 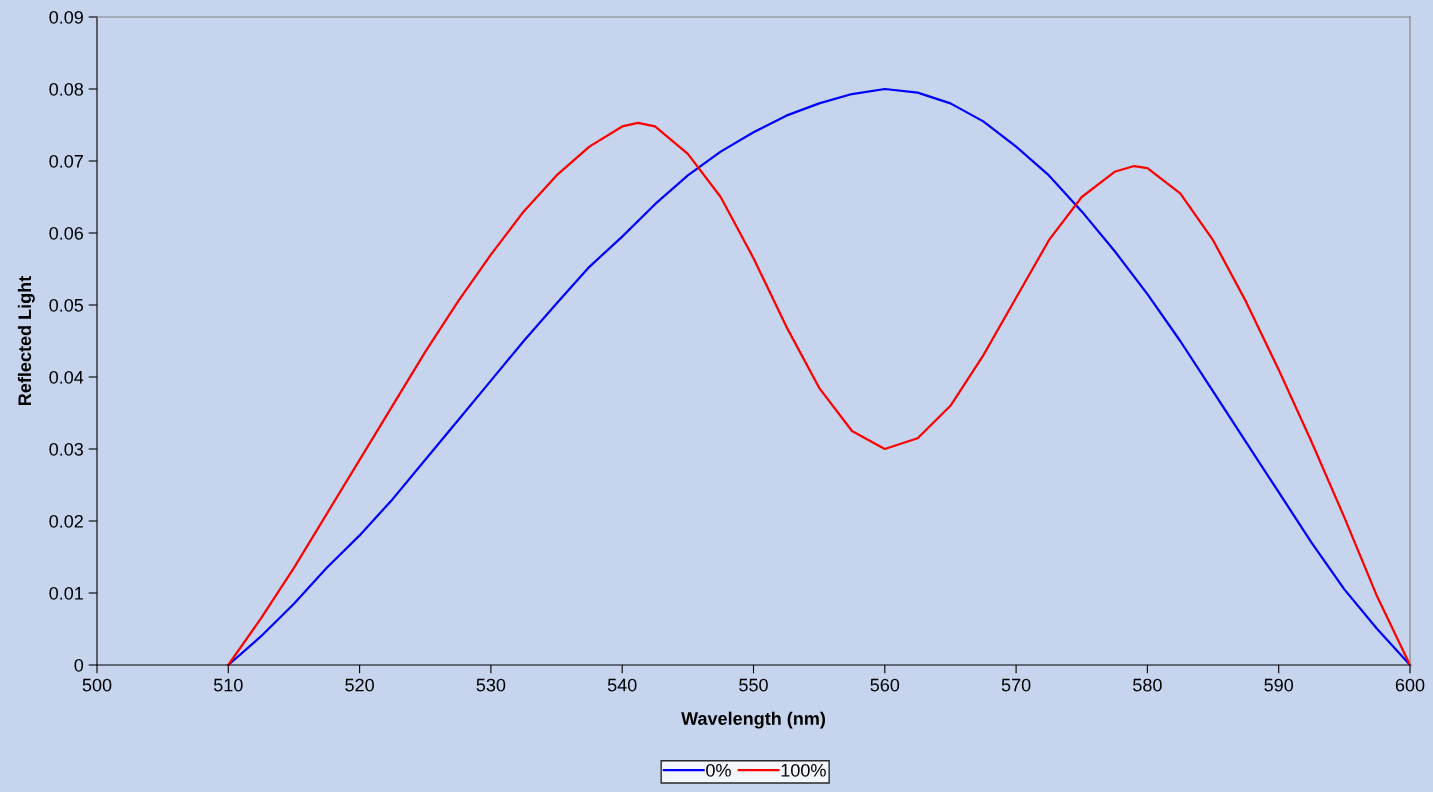 I want to click on y-tick-label: 0.08, so click(x=66, y=89).